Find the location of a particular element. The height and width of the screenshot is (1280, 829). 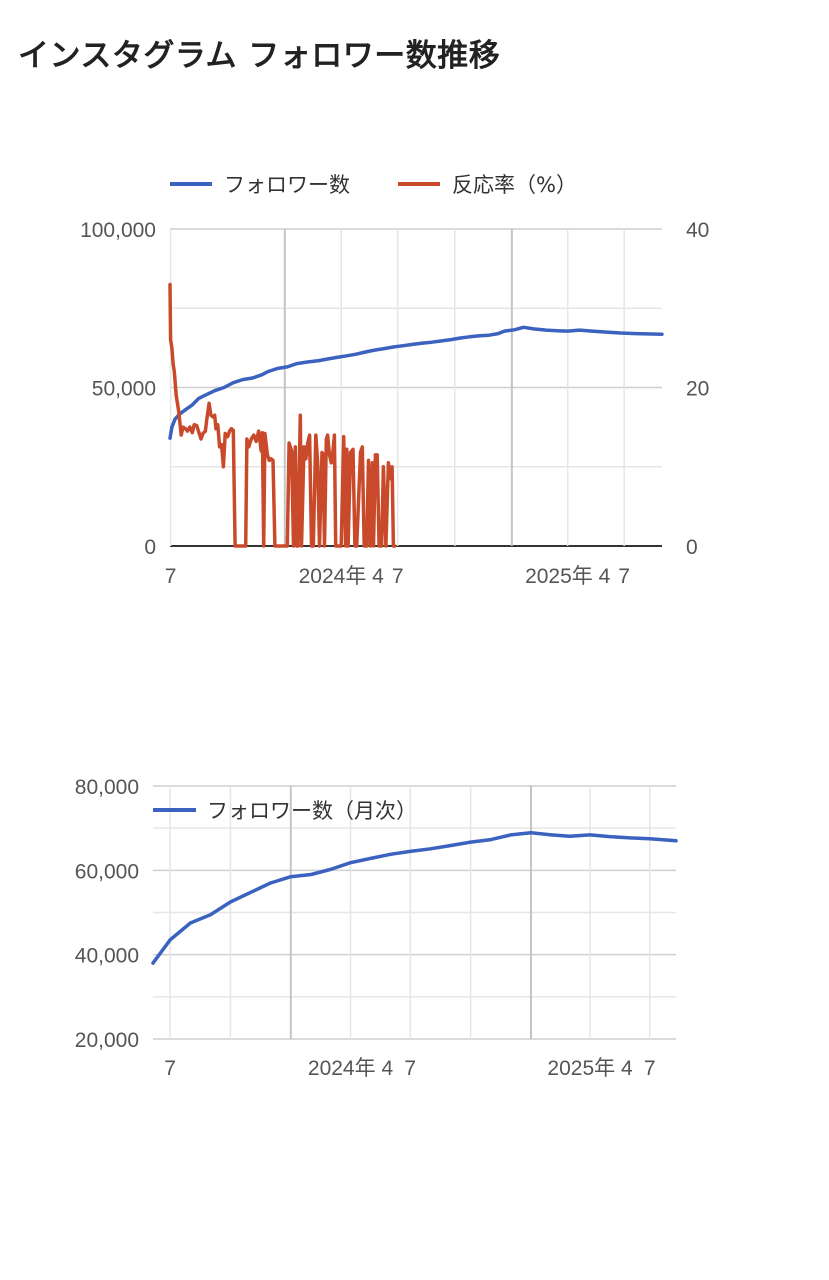

y-left-tick-label: 20,000 is located at coordinates (107, 1040).